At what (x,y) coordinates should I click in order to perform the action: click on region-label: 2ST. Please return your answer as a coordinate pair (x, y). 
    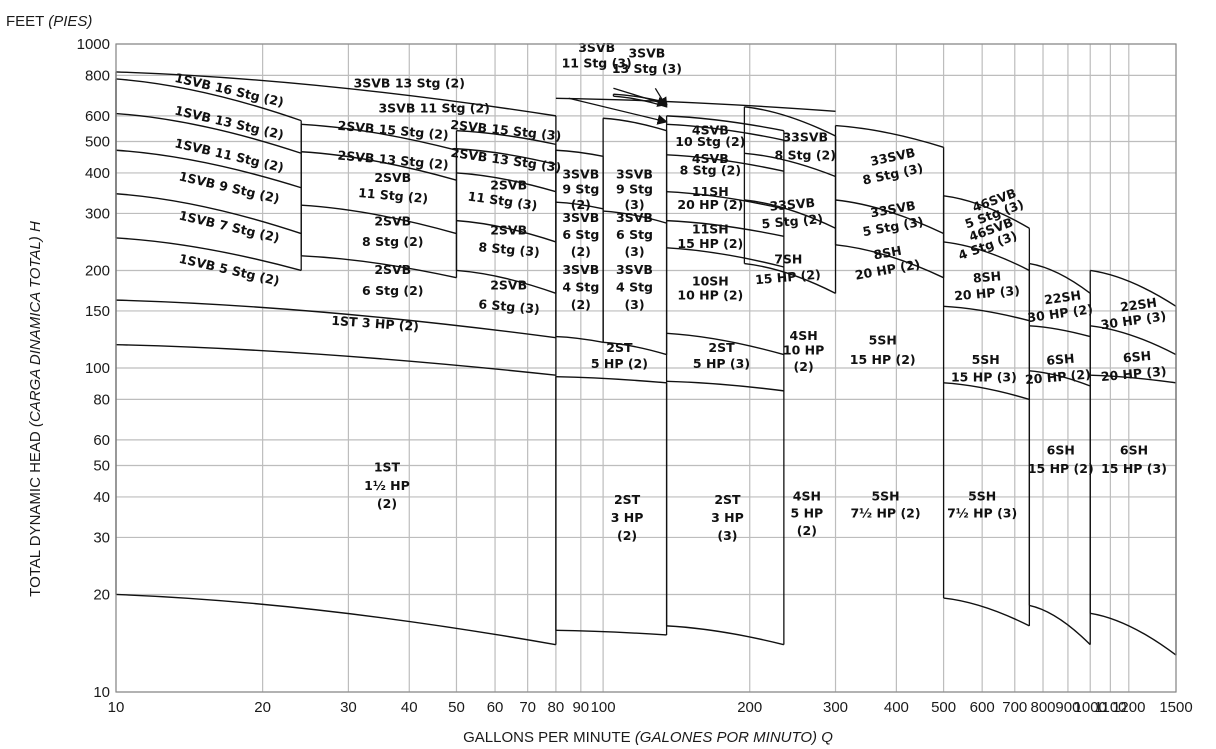
    Looking at the image, I should click on (727, 499).